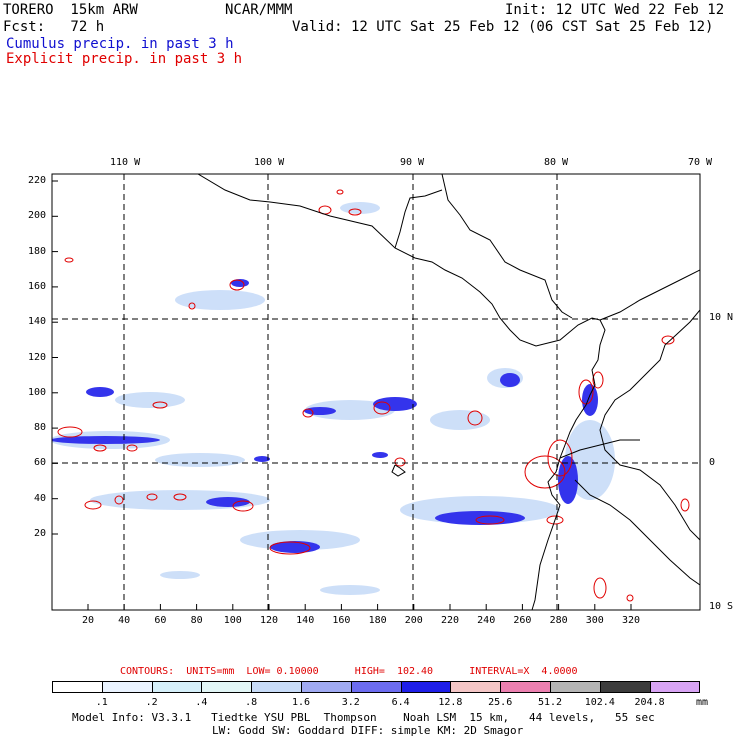 Image resolution: width=740 pixels, height=740 pixels. I want to click on colorbar-label: 102.4, so click(599, 702).